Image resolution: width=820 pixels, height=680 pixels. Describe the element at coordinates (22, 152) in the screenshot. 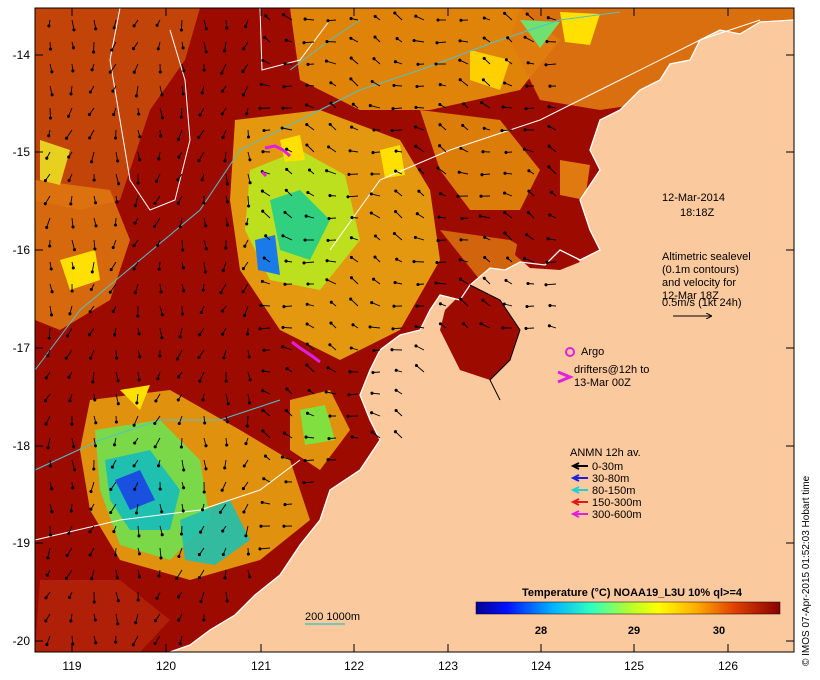

I see `y-tick-label: -15` at that location.